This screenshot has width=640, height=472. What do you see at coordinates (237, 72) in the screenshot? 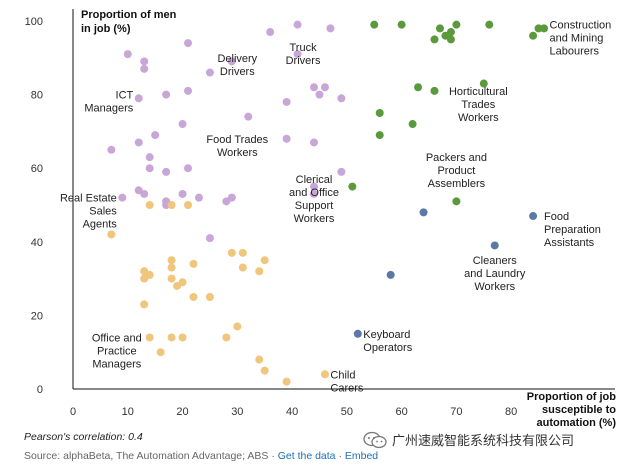
I see `annotation-line: Drivers` at bounding box center [237, 72].